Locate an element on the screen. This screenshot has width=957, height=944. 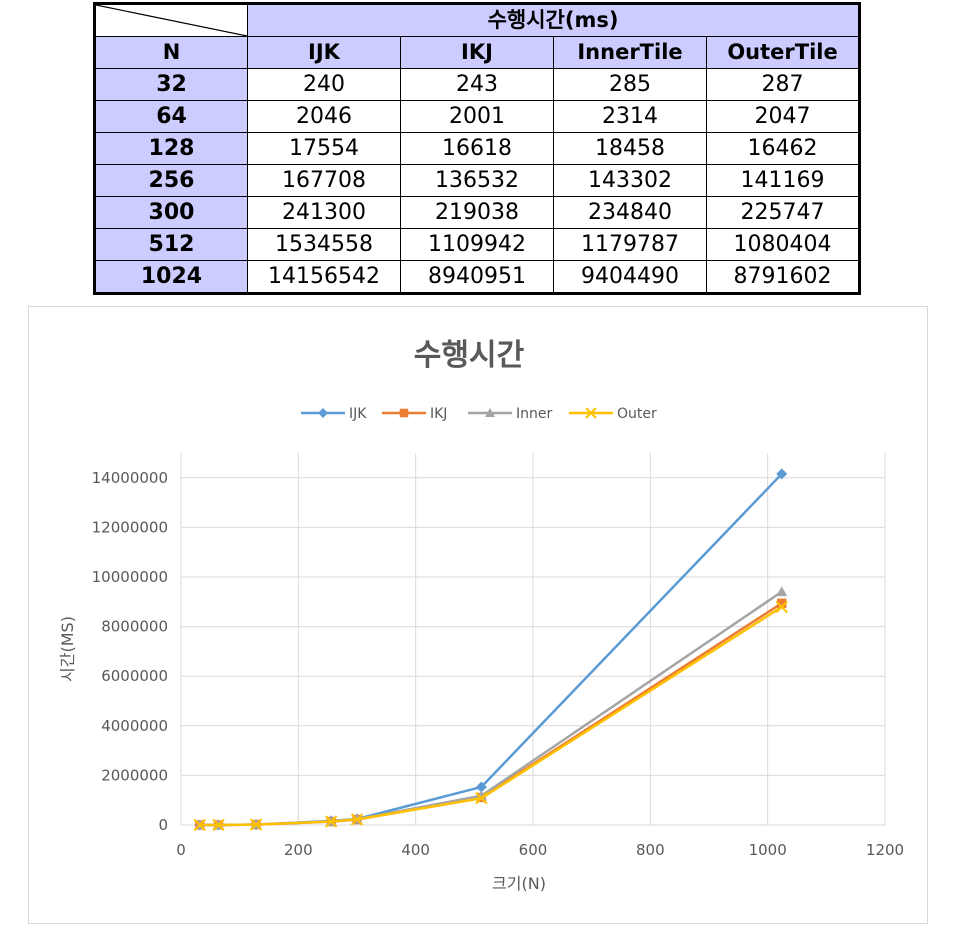
row-header-cell: 256 is located at coordinates (171, 180).